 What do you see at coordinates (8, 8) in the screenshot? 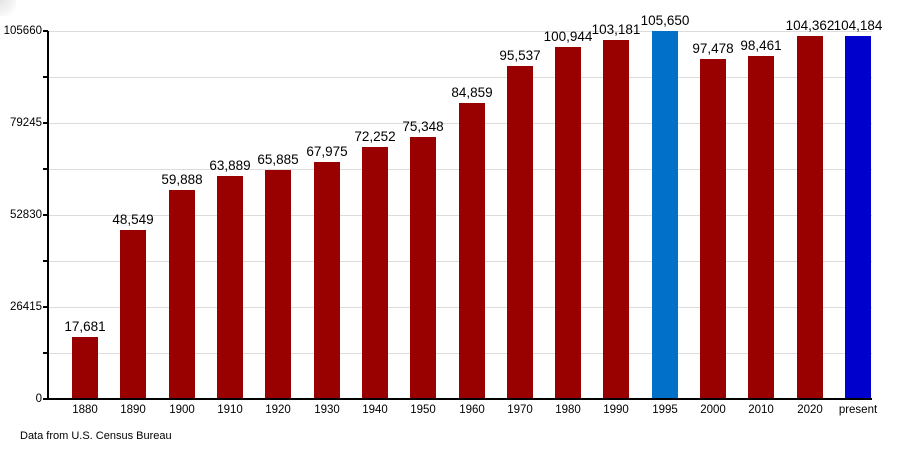
I see `screen-corner-artifact` at bounding box center [8, 8].